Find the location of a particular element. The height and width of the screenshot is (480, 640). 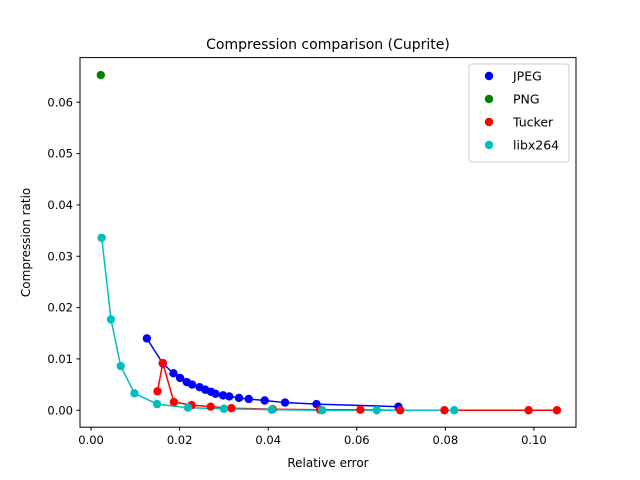

legend-box is located at coordinates (519, 113).